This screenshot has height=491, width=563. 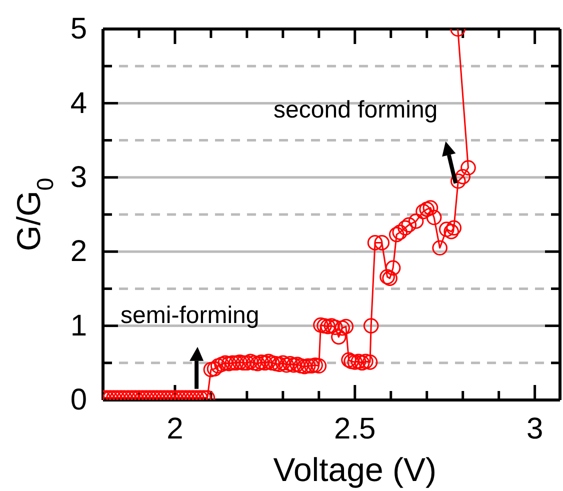 What do you see at coordinates (190, 315) in the screenshot?
I see `annotation: semi-forming` at bounding box center [190, 315].